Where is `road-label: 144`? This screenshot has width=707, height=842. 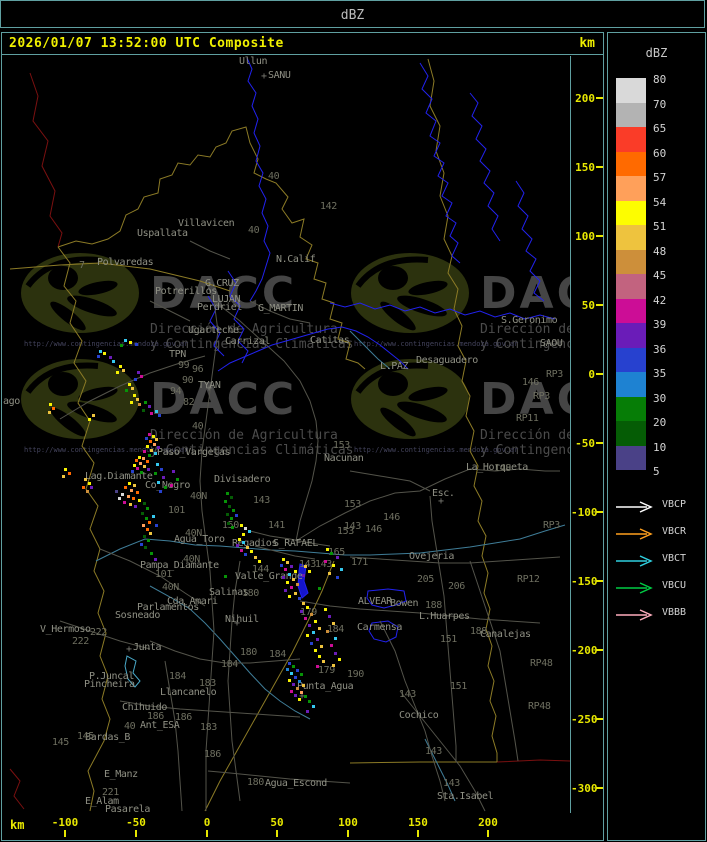 road-label: 144 is located at coordinates (260, 569).